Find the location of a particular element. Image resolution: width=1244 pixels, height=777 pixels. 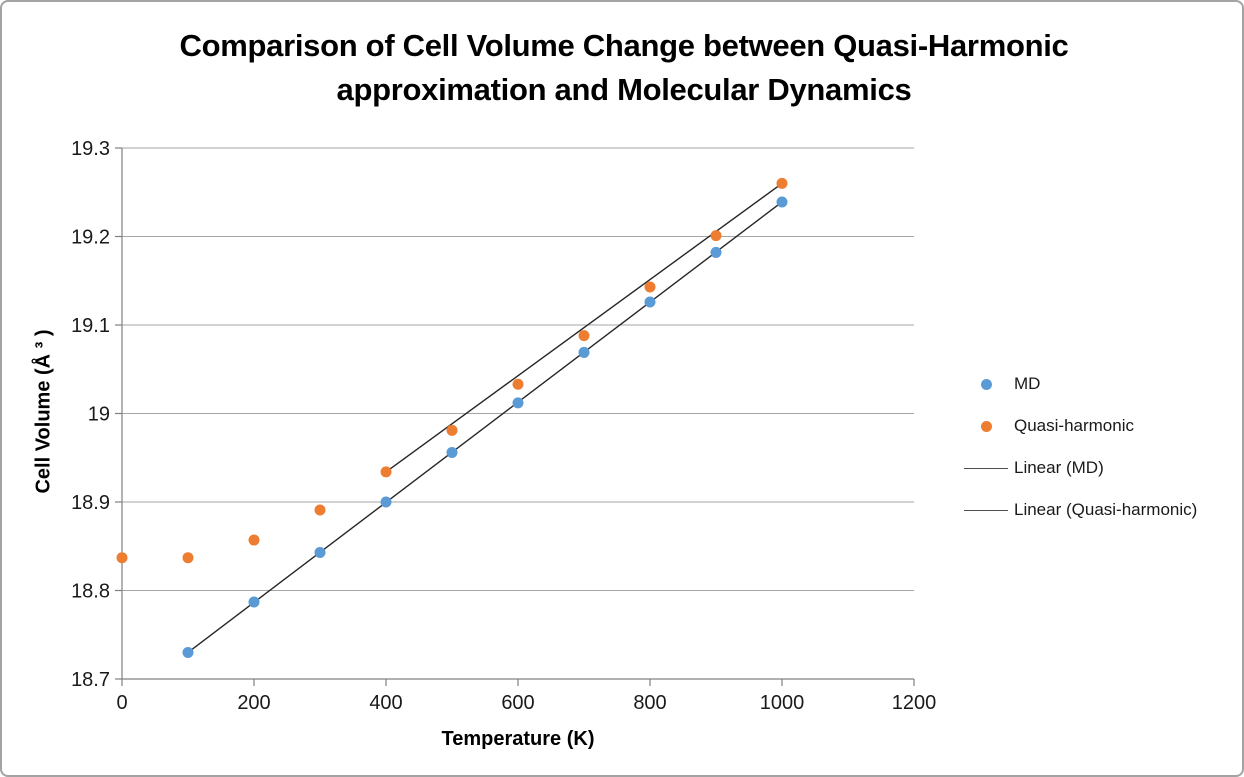

y-tick-label: 19.3 is located at coordinates (90, 149).